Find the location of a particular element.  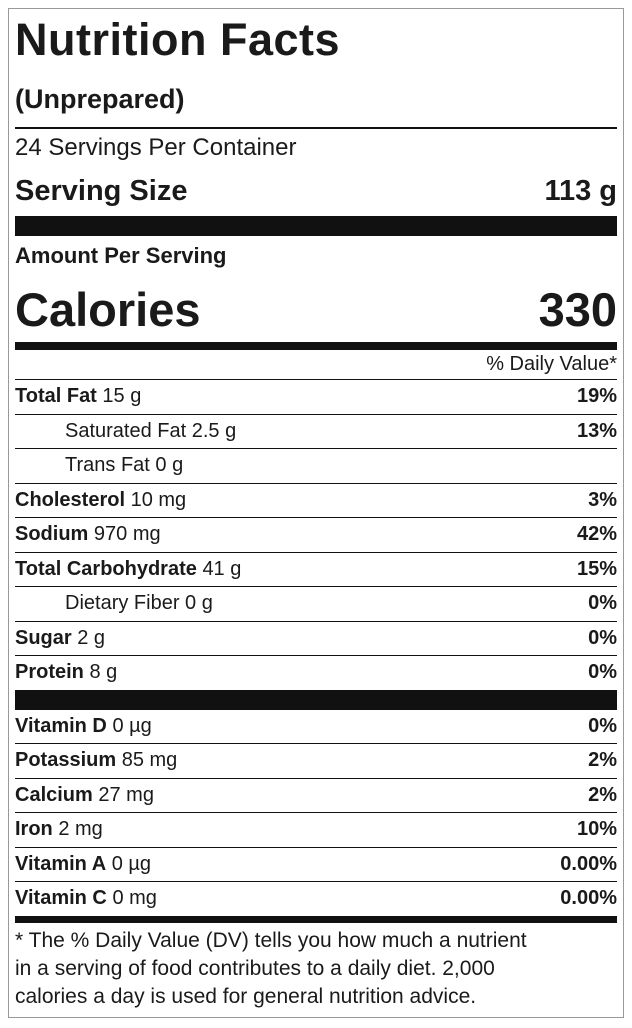

nutrient-amount: 85 mg is located at coordinates (149, 760).